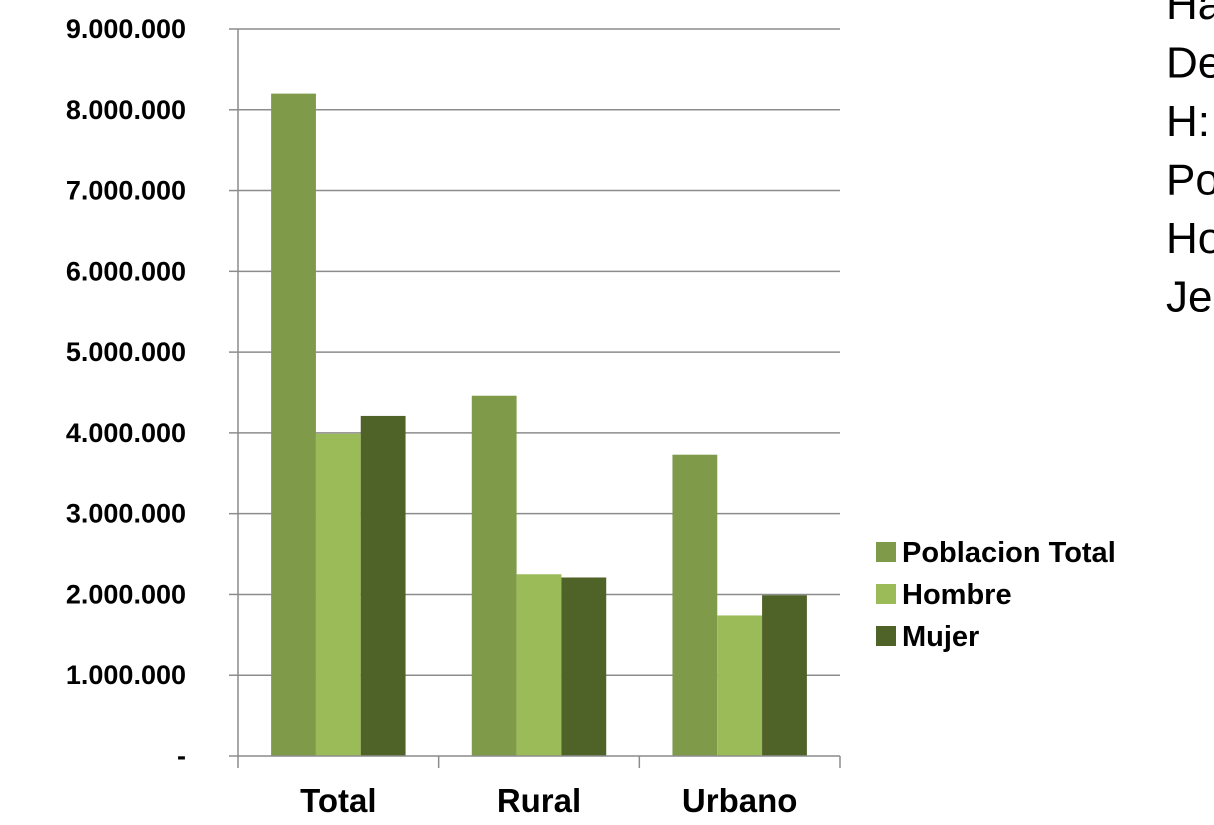  What do you see at coordinates (181, 756) in the screenshot?
I see `y-tick-label: -` at bounding box center [181, 756].